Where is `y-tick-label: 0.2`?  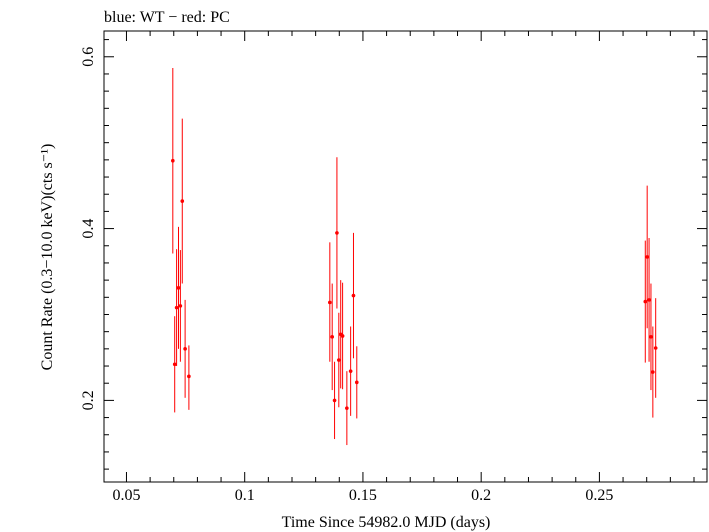
y-tick-label: 0.2 is located at coordinates (88, 400).